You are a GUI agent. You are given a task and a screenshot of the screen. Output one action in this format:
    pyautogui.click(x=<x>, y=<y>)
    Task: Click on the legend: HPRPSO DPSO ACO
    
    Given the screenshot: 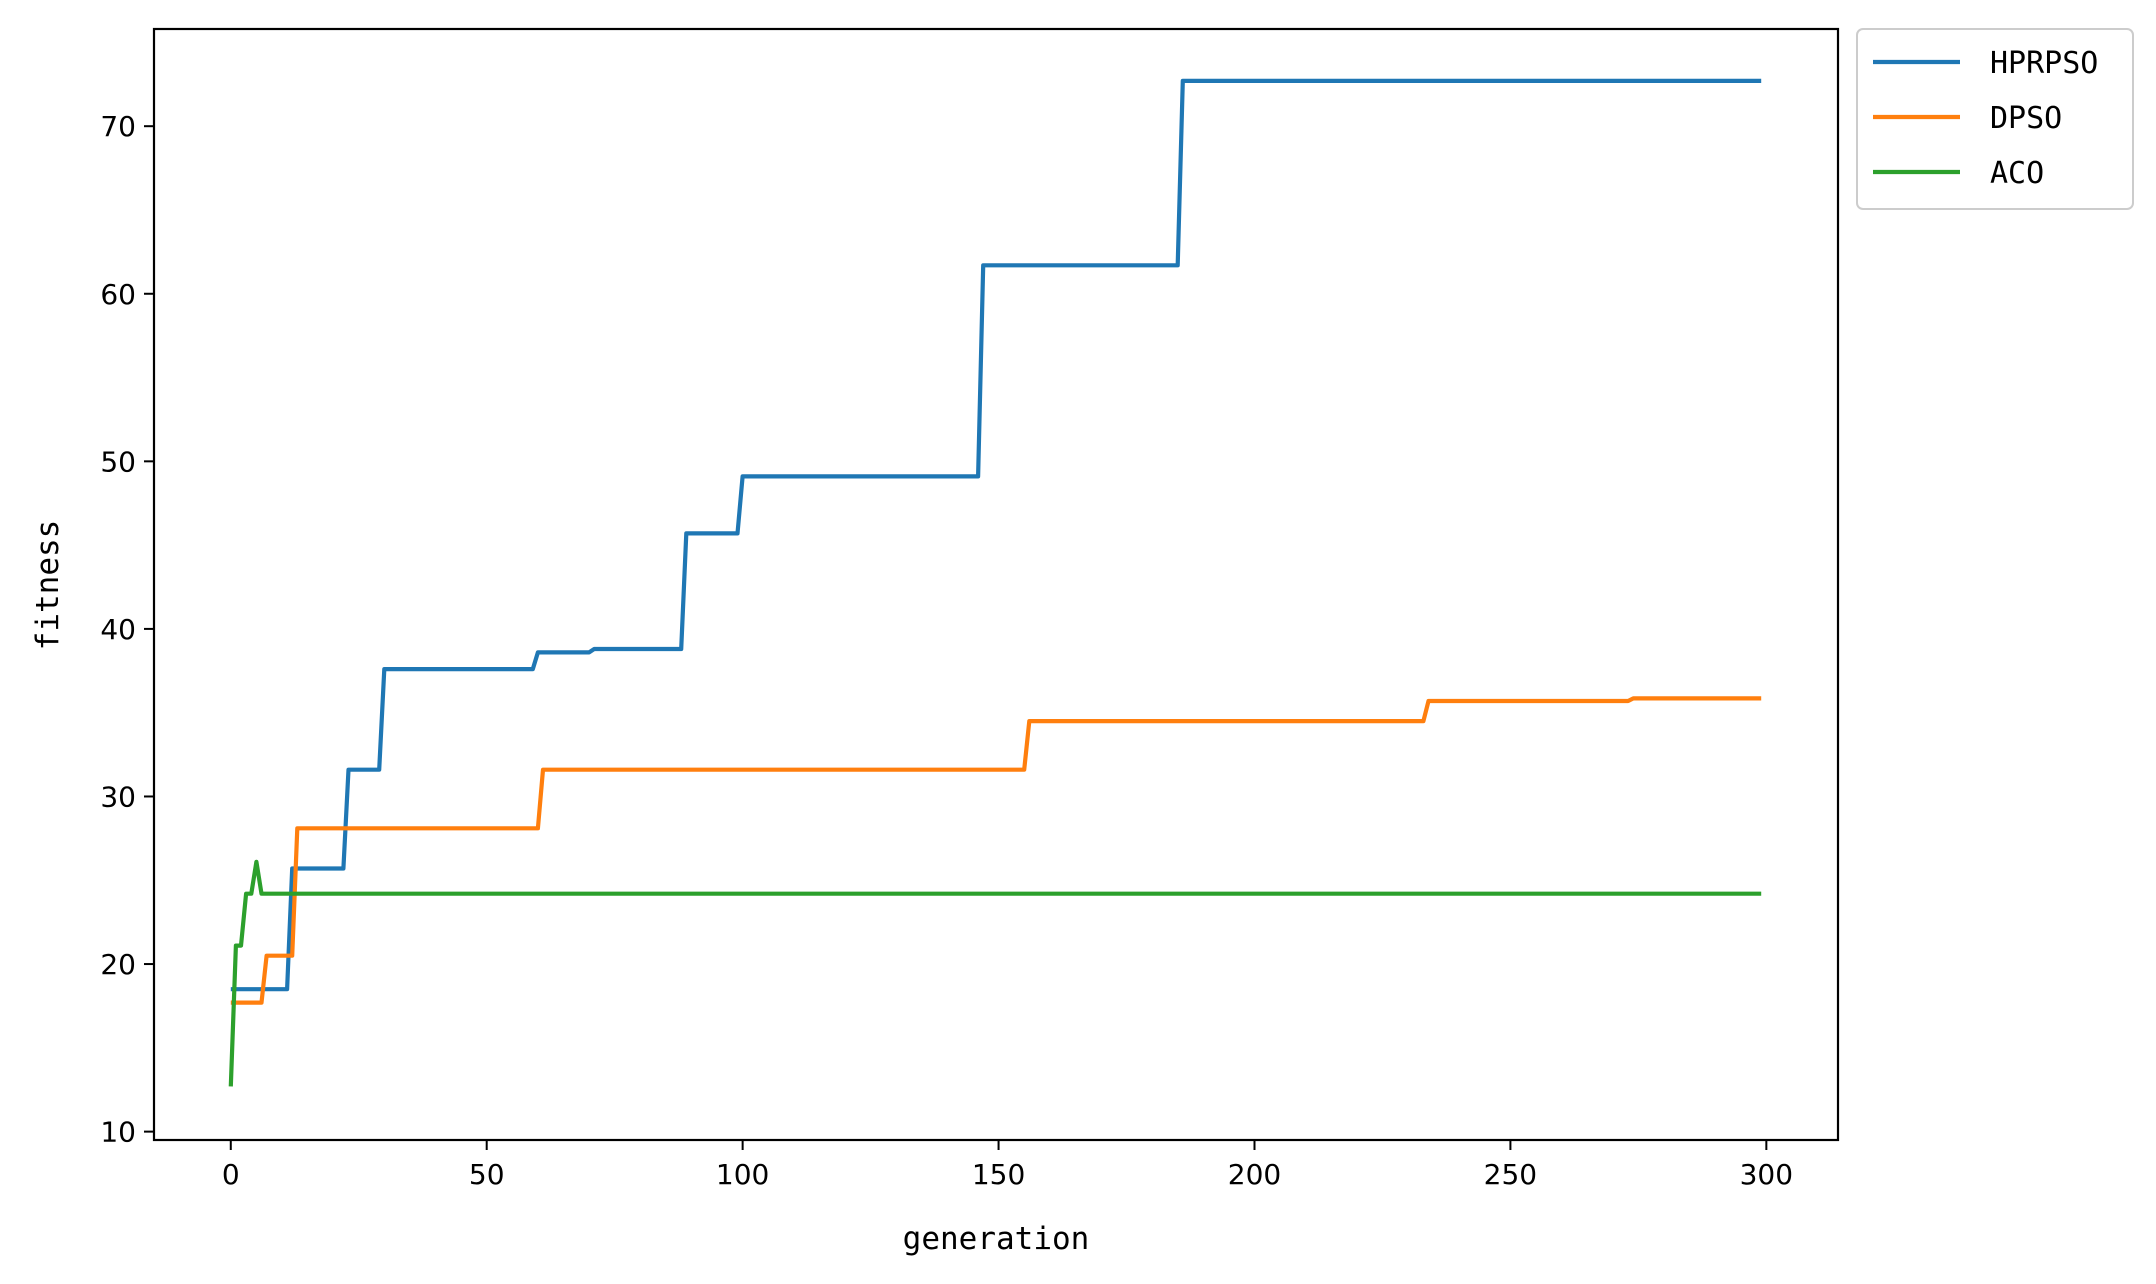 What is the action you would take?
    pyautogui.click(x=1995, y=119)
    